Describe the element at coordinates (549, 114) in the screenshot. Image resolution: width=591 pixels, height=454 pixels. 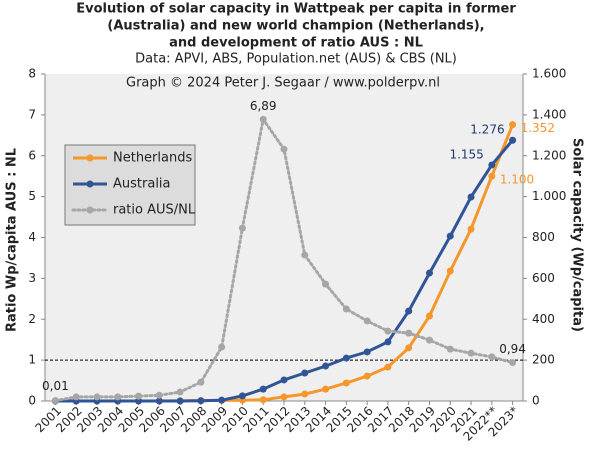
I see `y2-tick-label: 1.400` at that location.